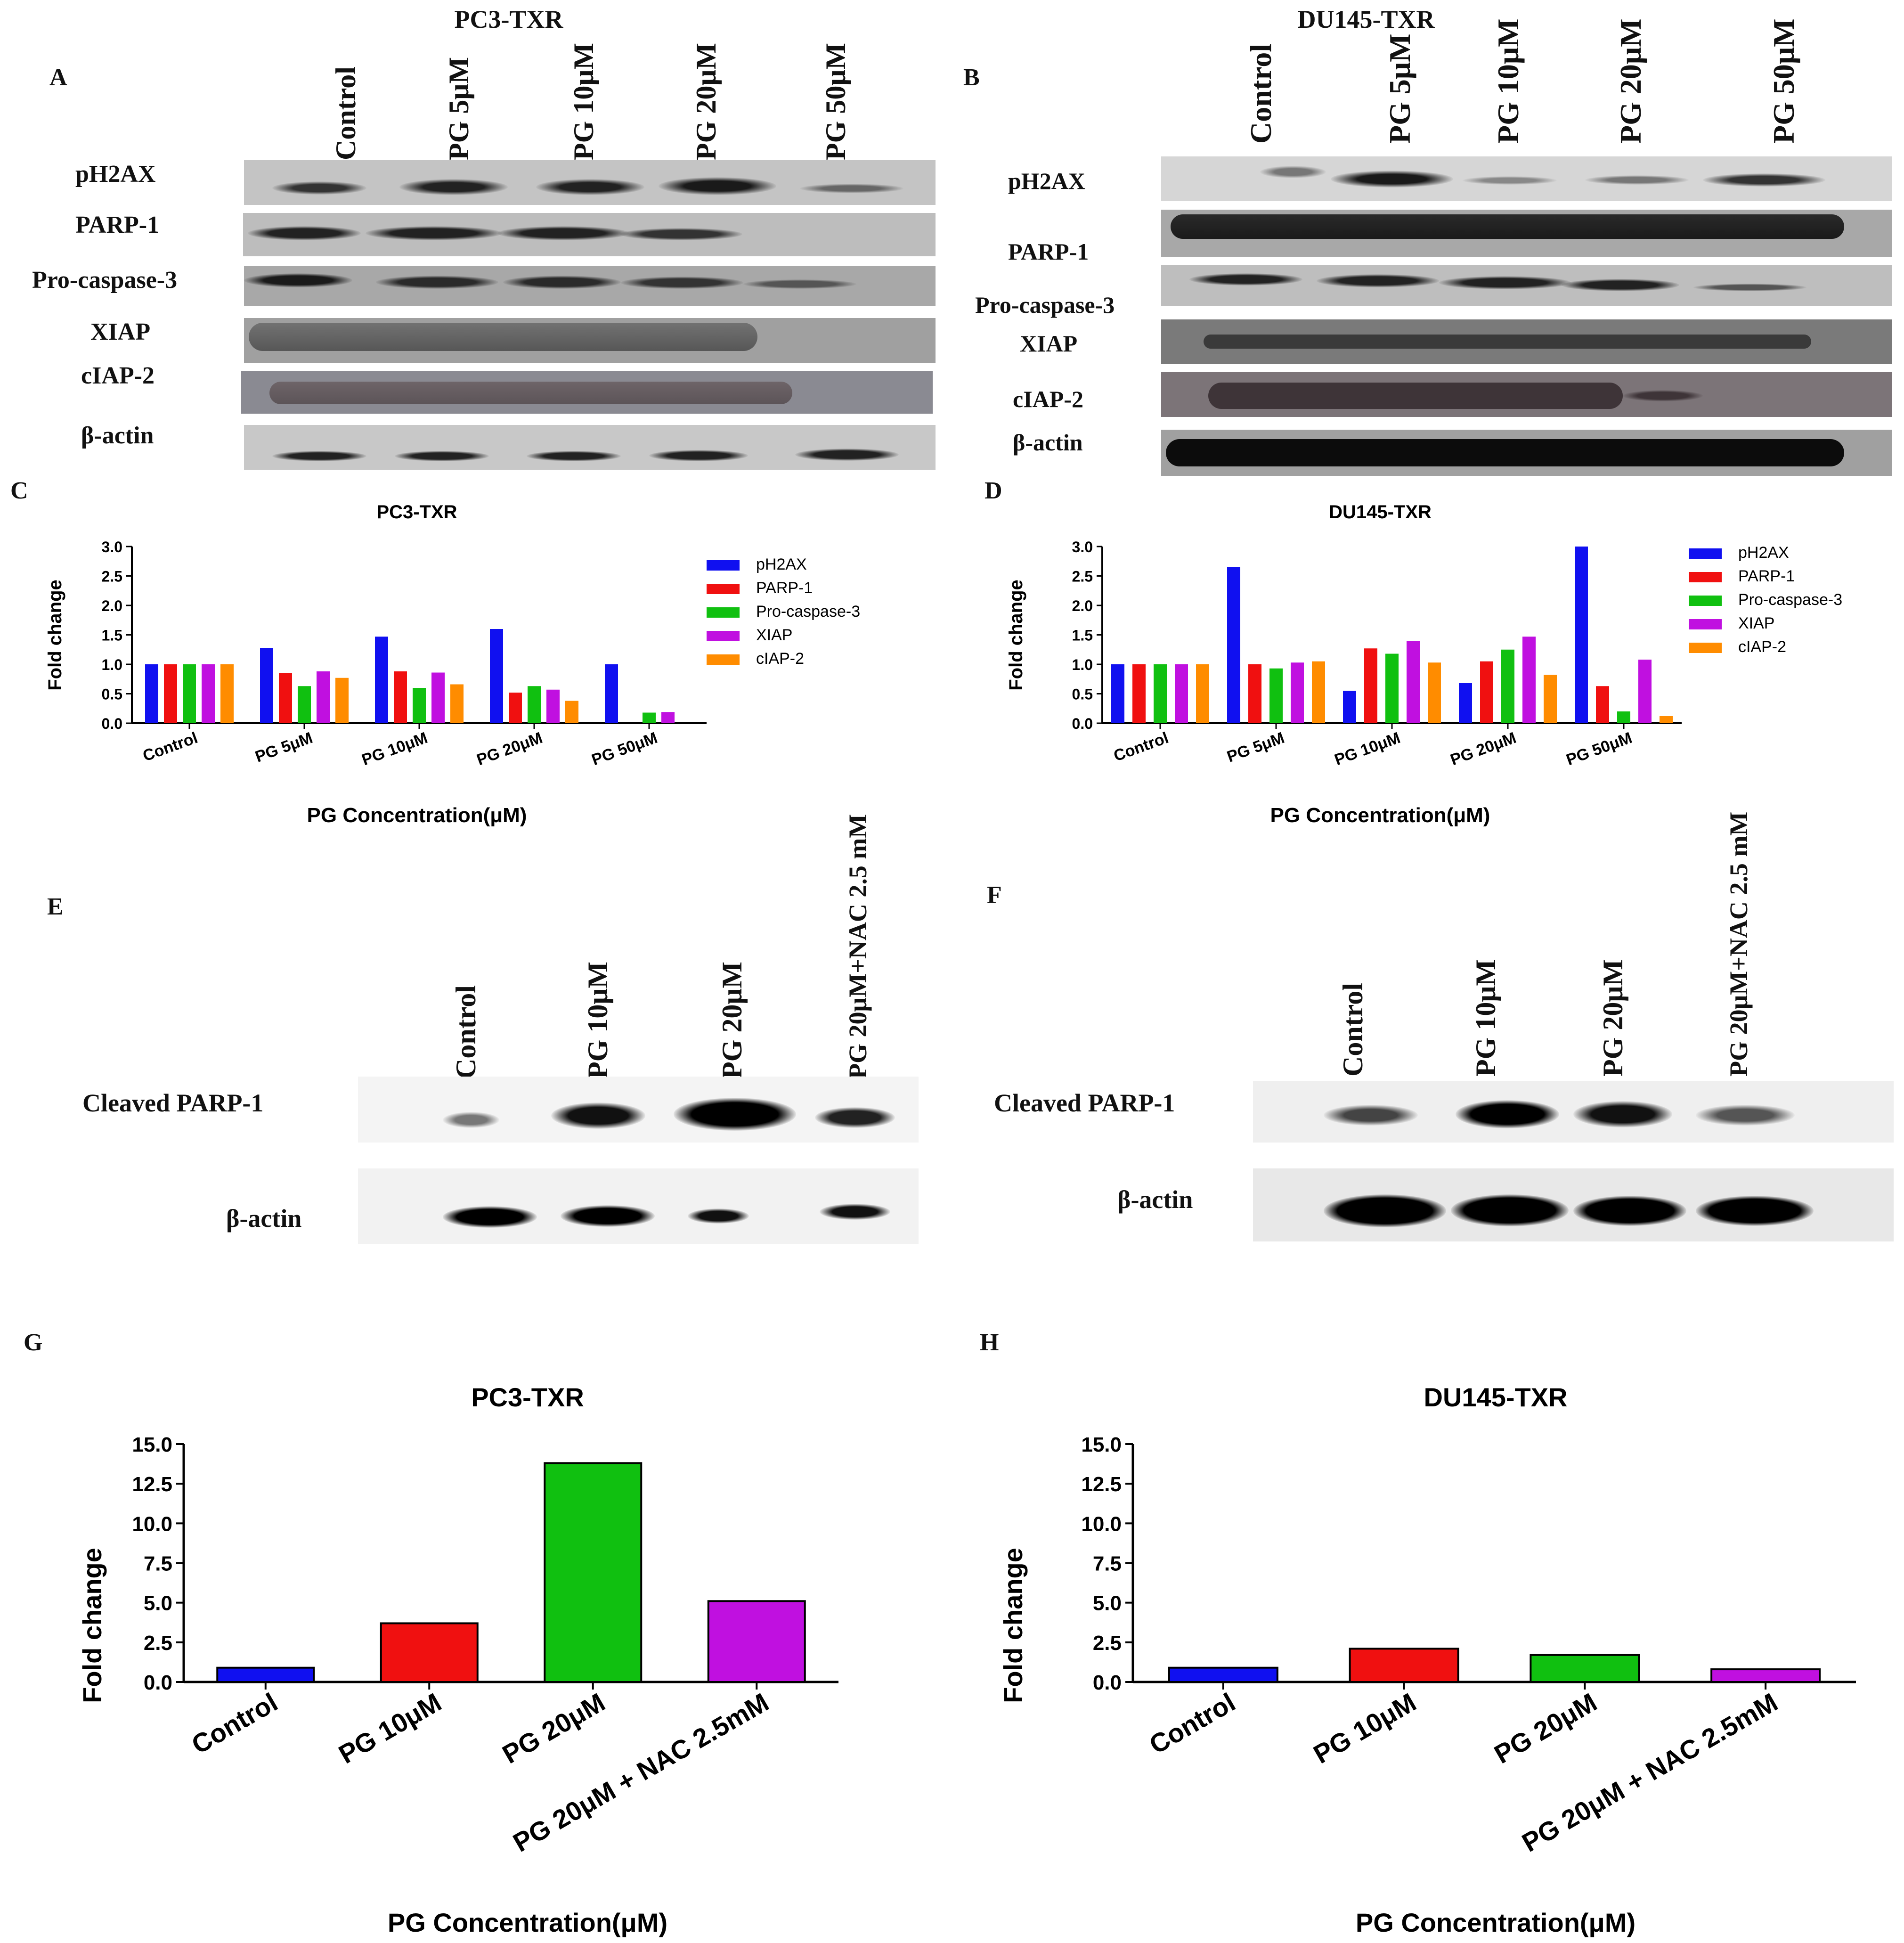  Describe the element at coordinates (1526, 453) in the screenshot. I see `blot-strip-bactin` at that location.